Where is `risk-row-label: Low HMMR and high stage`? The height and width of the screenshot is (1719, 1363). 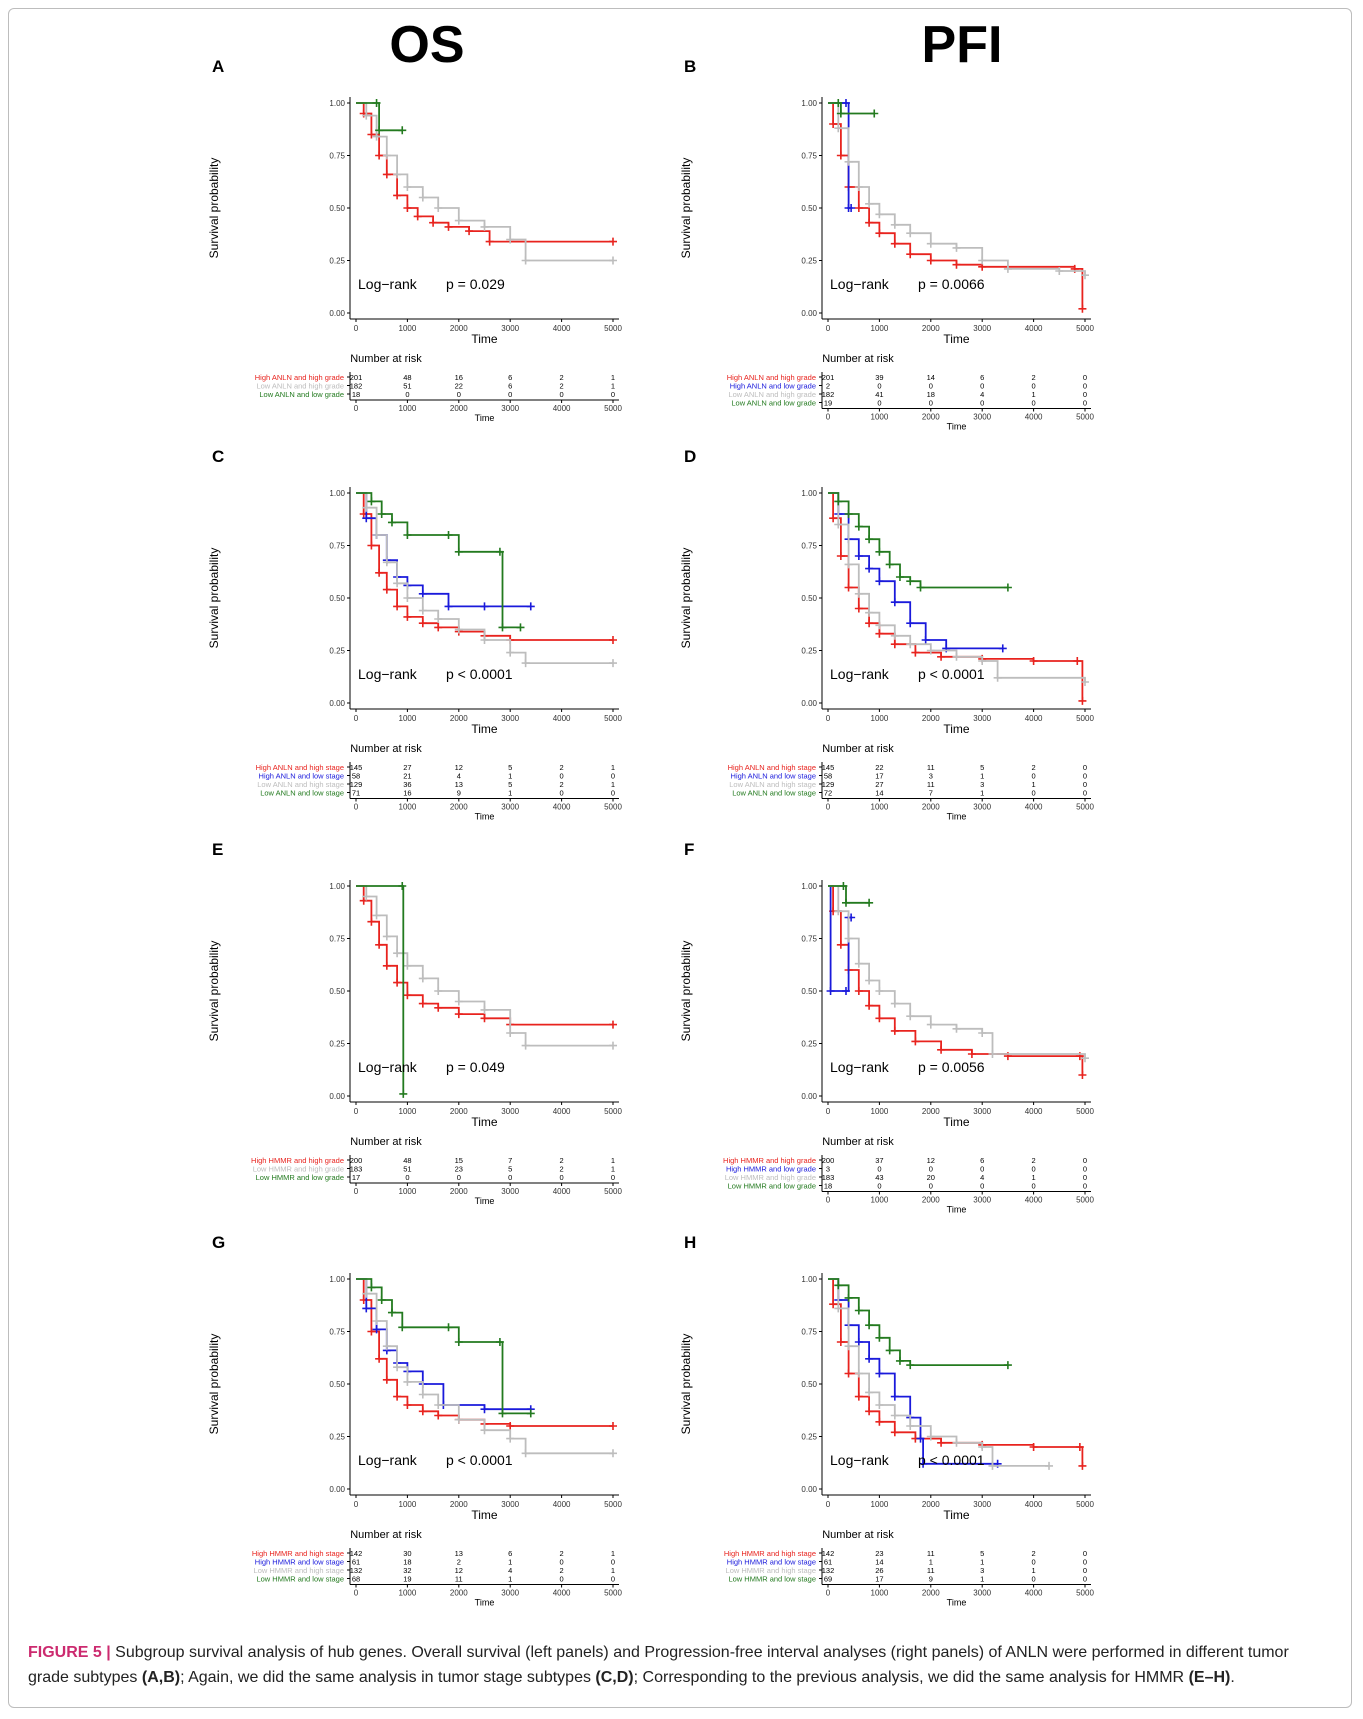
risk-row-label: Low HMMR and high stage is located at coordinates (771, 1570).